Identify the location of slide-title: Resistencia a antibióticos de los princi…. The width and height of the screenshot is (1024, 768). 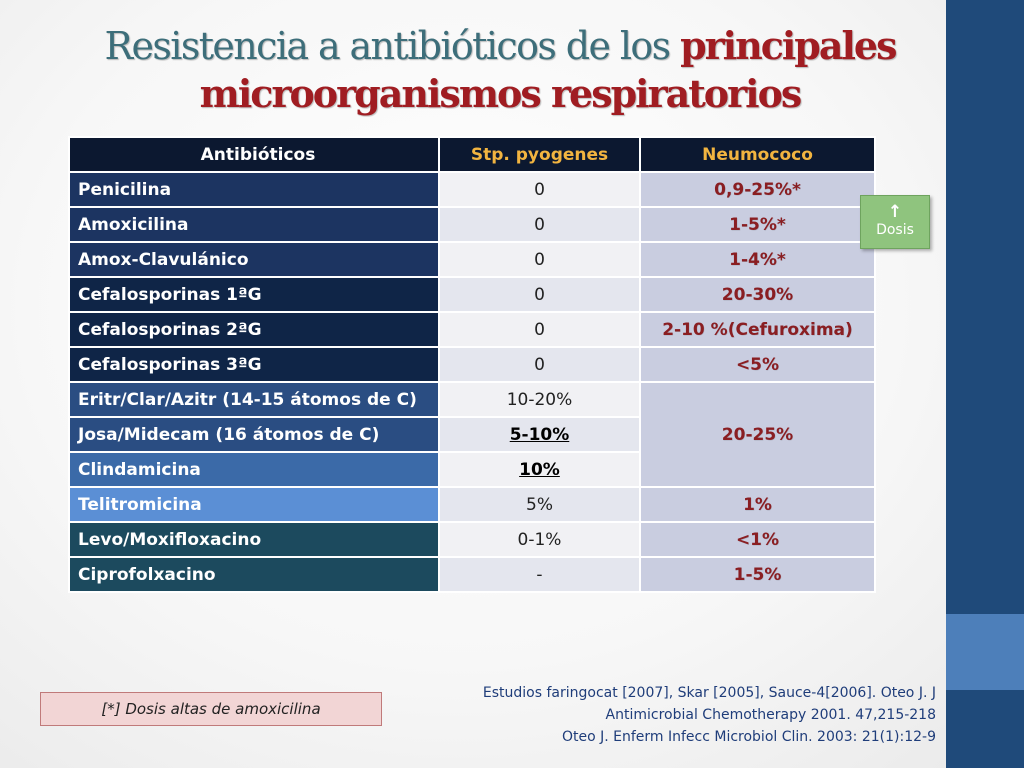
(500, 70).